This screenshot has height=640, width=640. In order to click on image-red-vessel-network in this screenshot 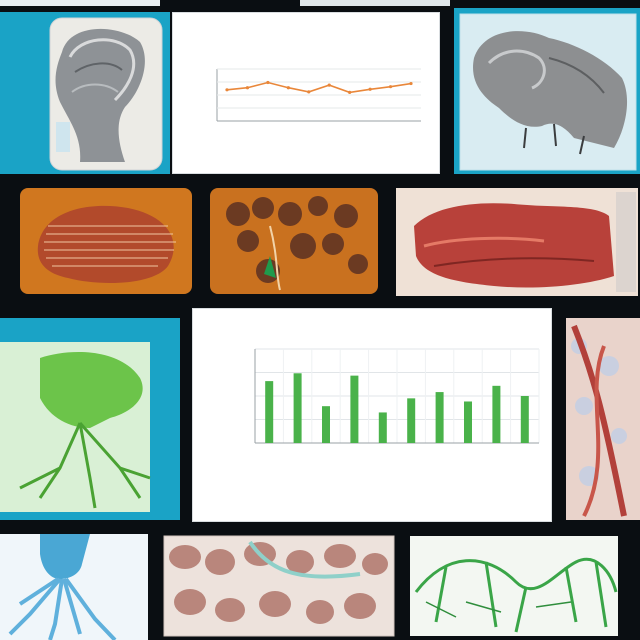, I will do `click(602, 419)`.